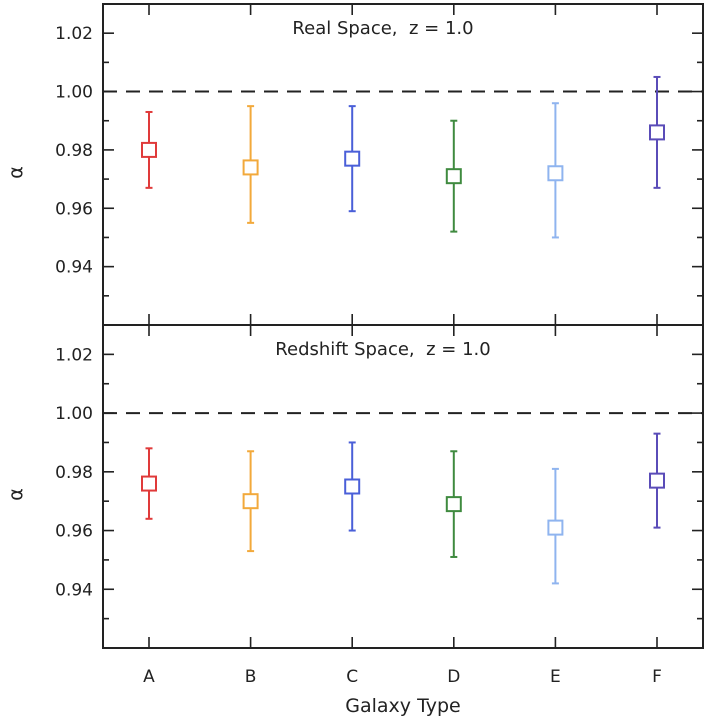  I want to click on point-real-C, so click(352, 159).